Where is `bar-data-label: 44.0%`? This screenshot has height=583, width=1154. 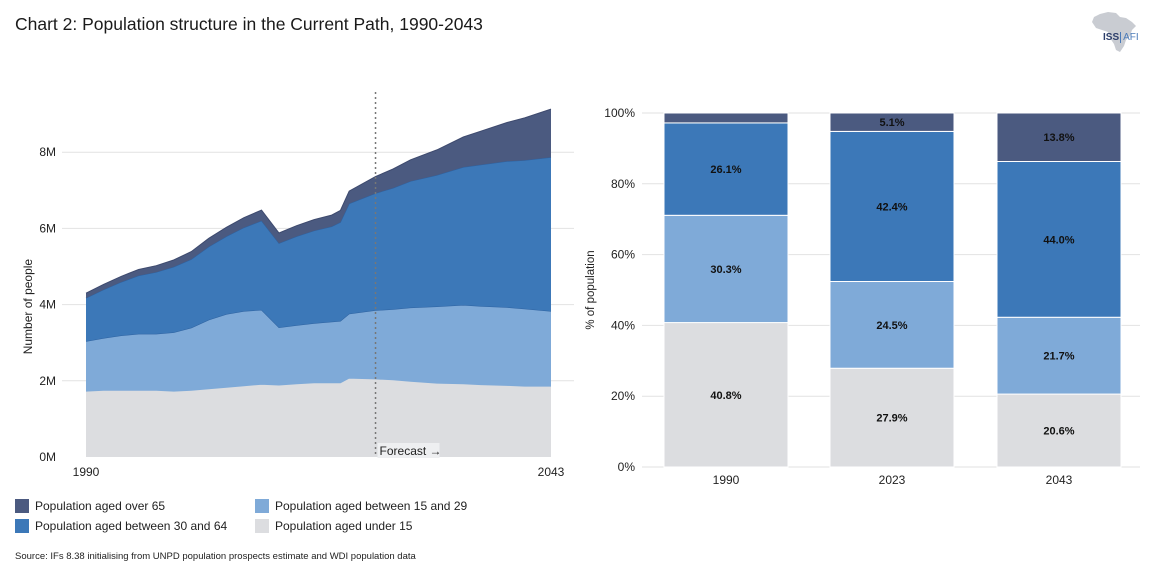
bar-data-label: 44.0% is located at coordinates (1058, 240).